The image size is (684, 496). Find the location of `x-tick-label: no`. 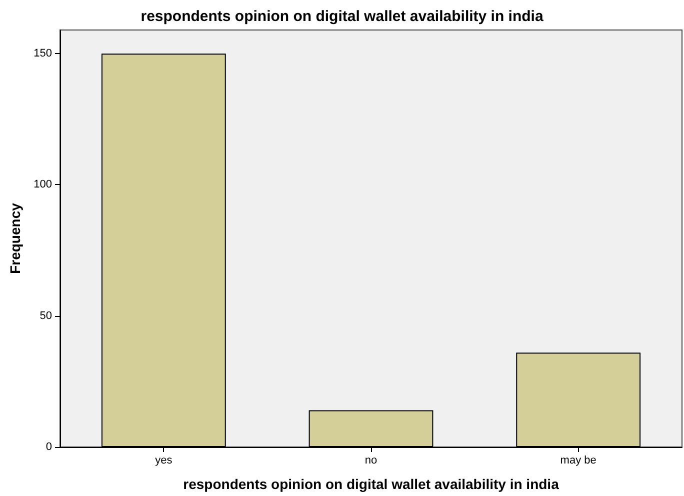

x-tick-label: no is located at coordinates (371, 460).